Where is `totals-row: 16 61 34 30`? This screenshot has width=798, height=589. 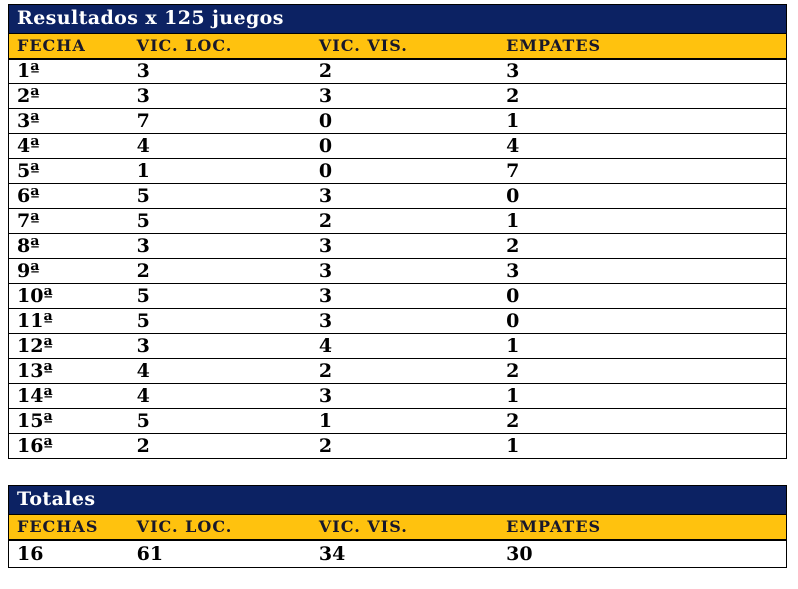 totals-row: 16 61 34 30 is located at coordinates (397, 553).